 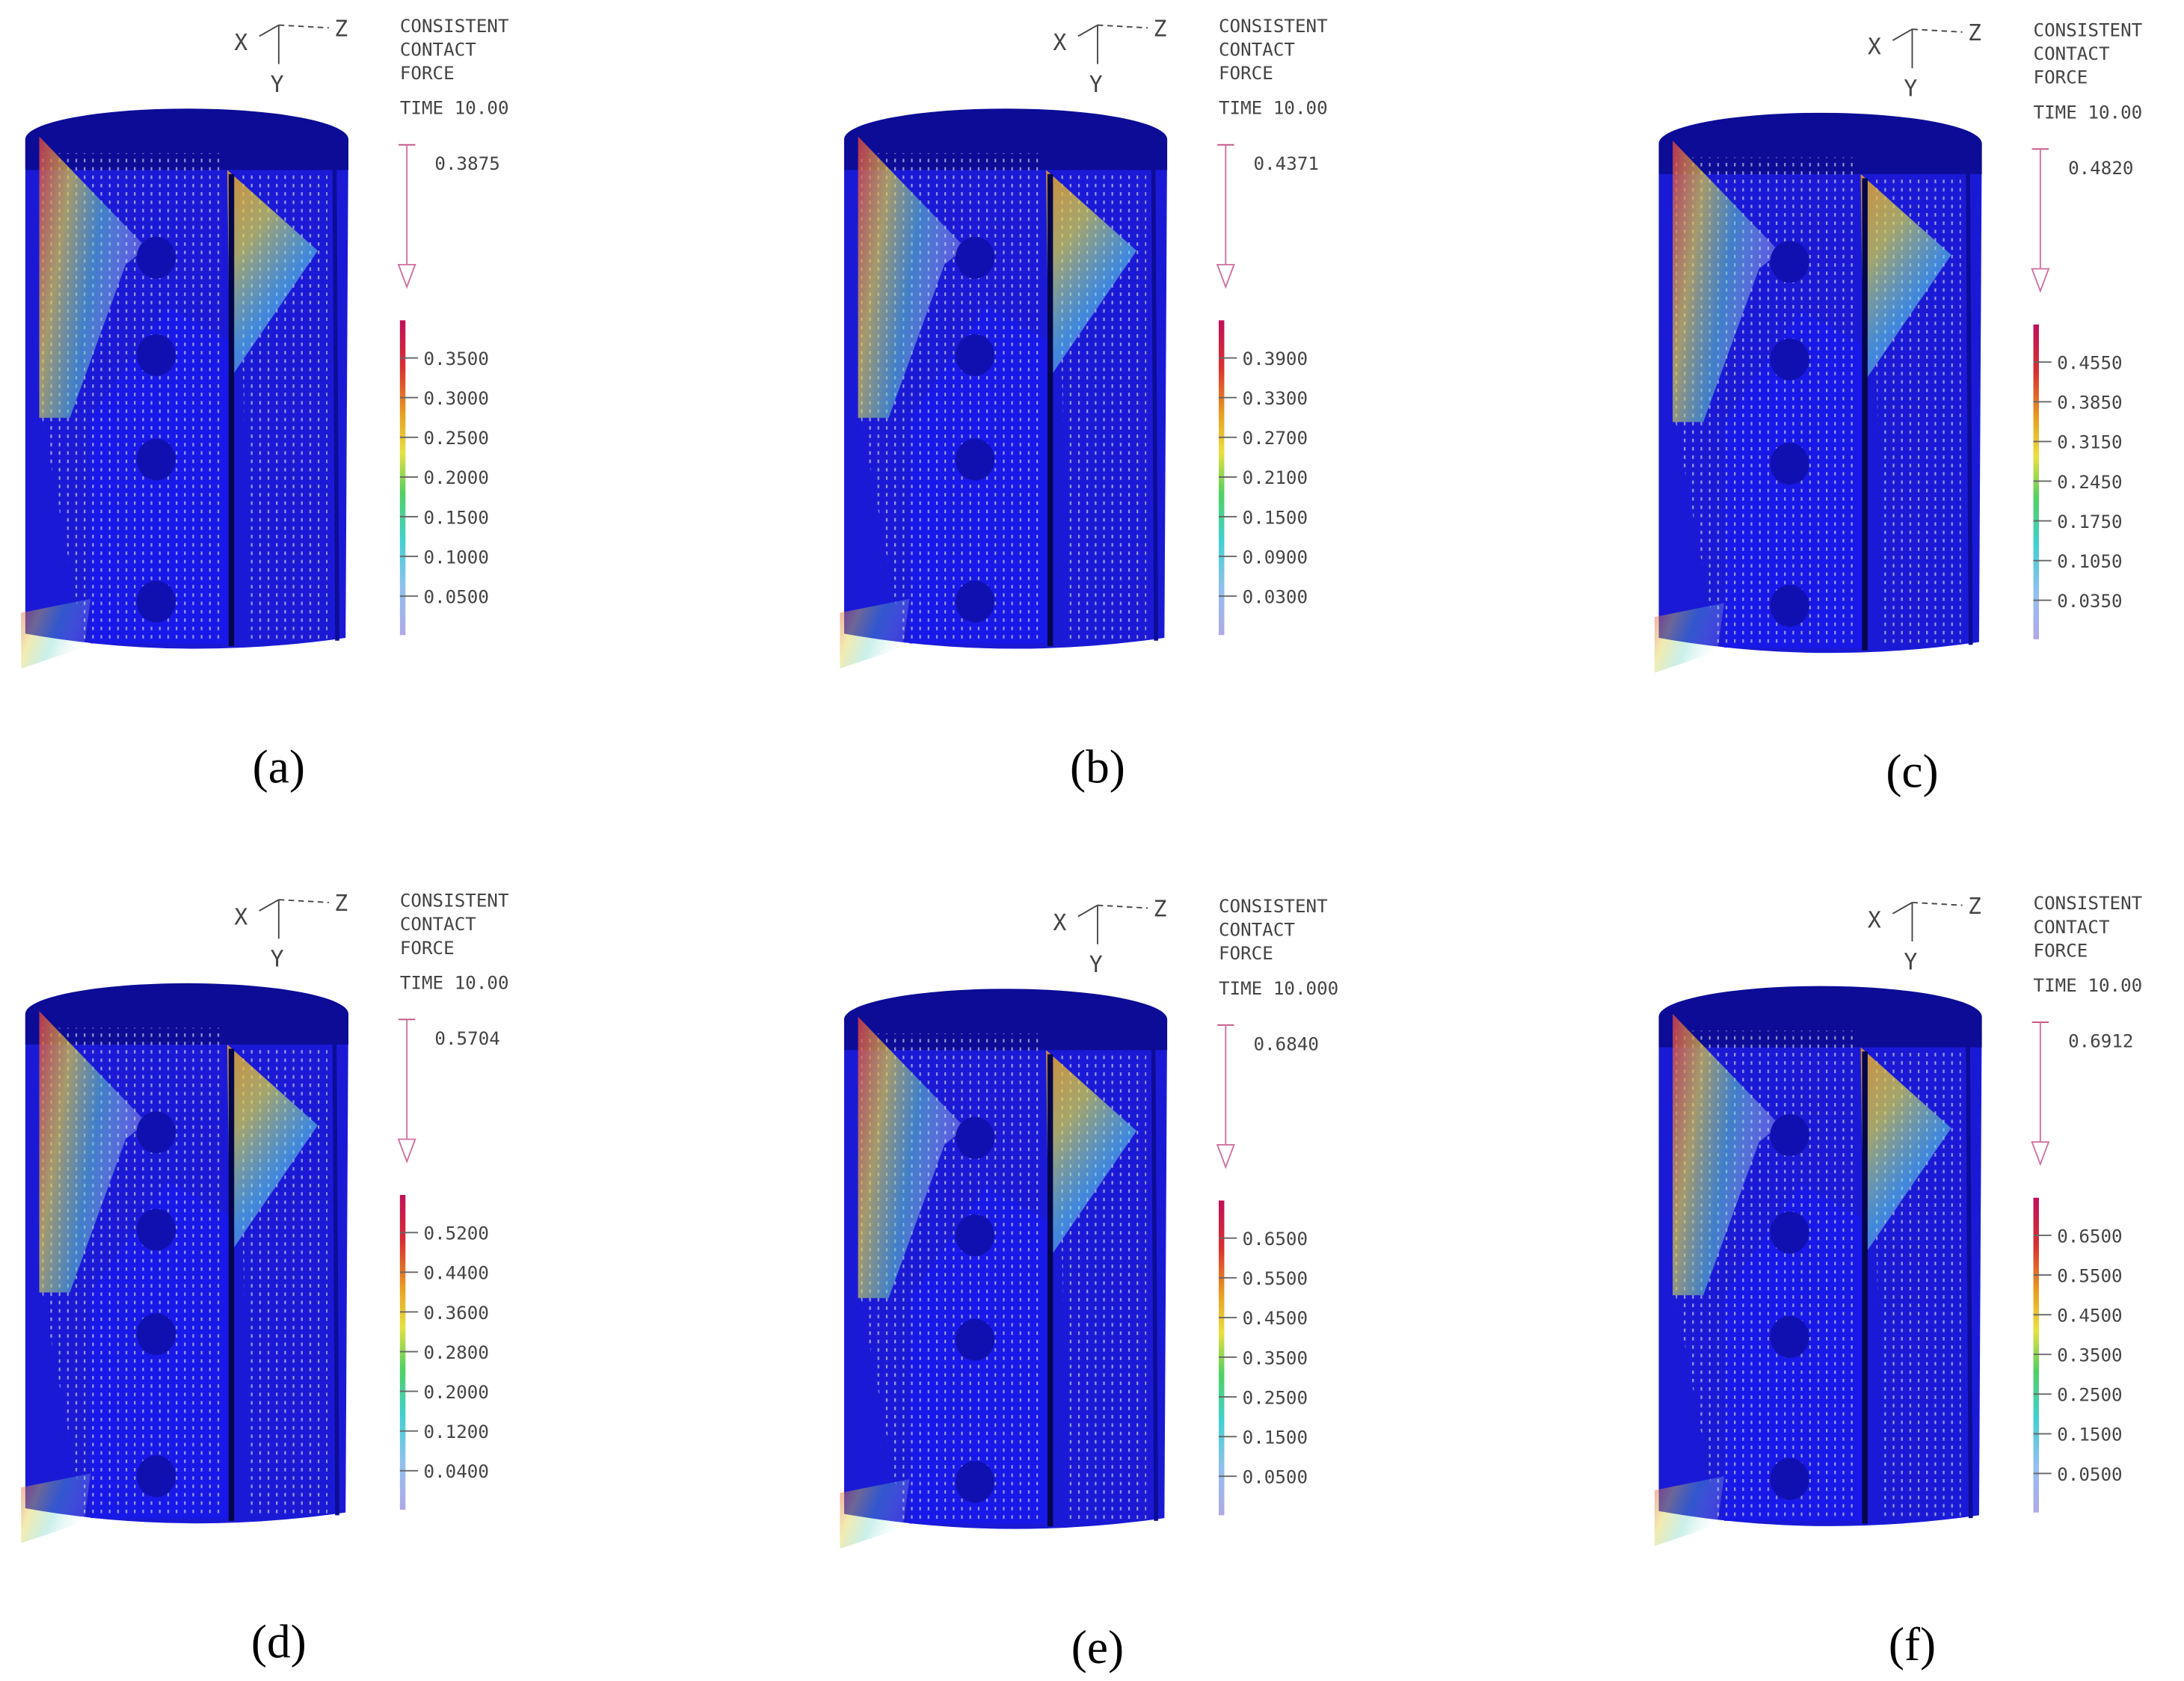 I want to click on caption: (d), so click(x=279, y=1641).